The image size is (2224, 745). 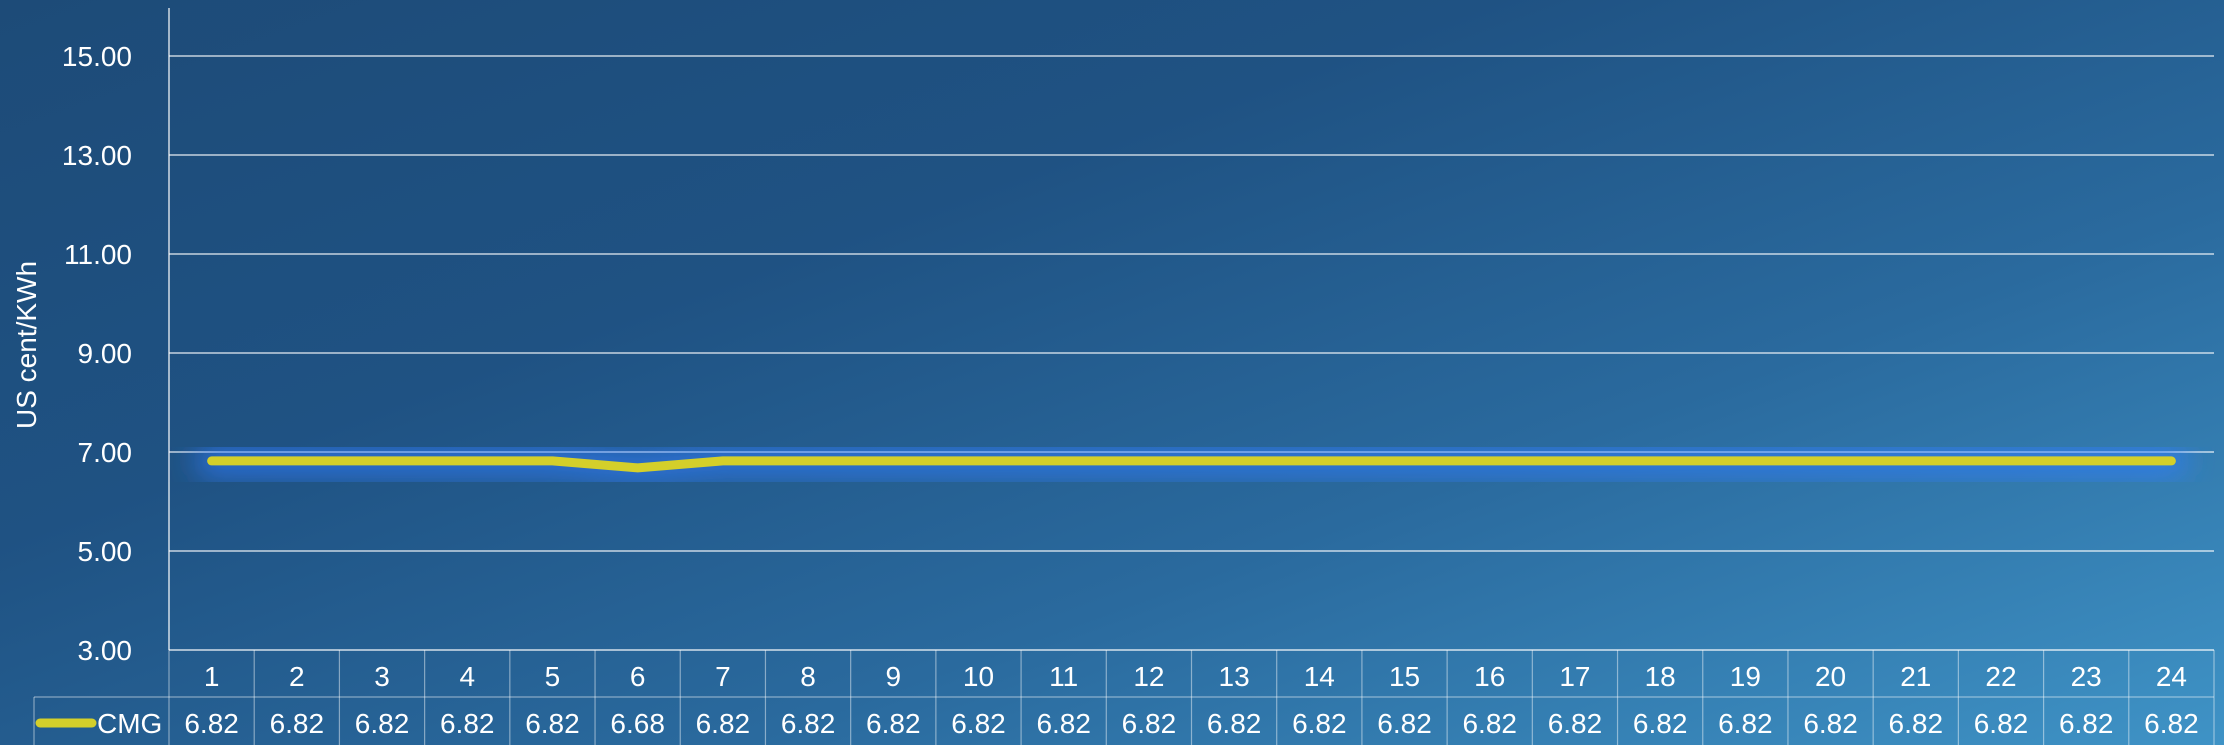 What do you see at coordinates (808, 676) in the screenshot?
I see `x-tick-label: 8` at bounding box center [808, 676].